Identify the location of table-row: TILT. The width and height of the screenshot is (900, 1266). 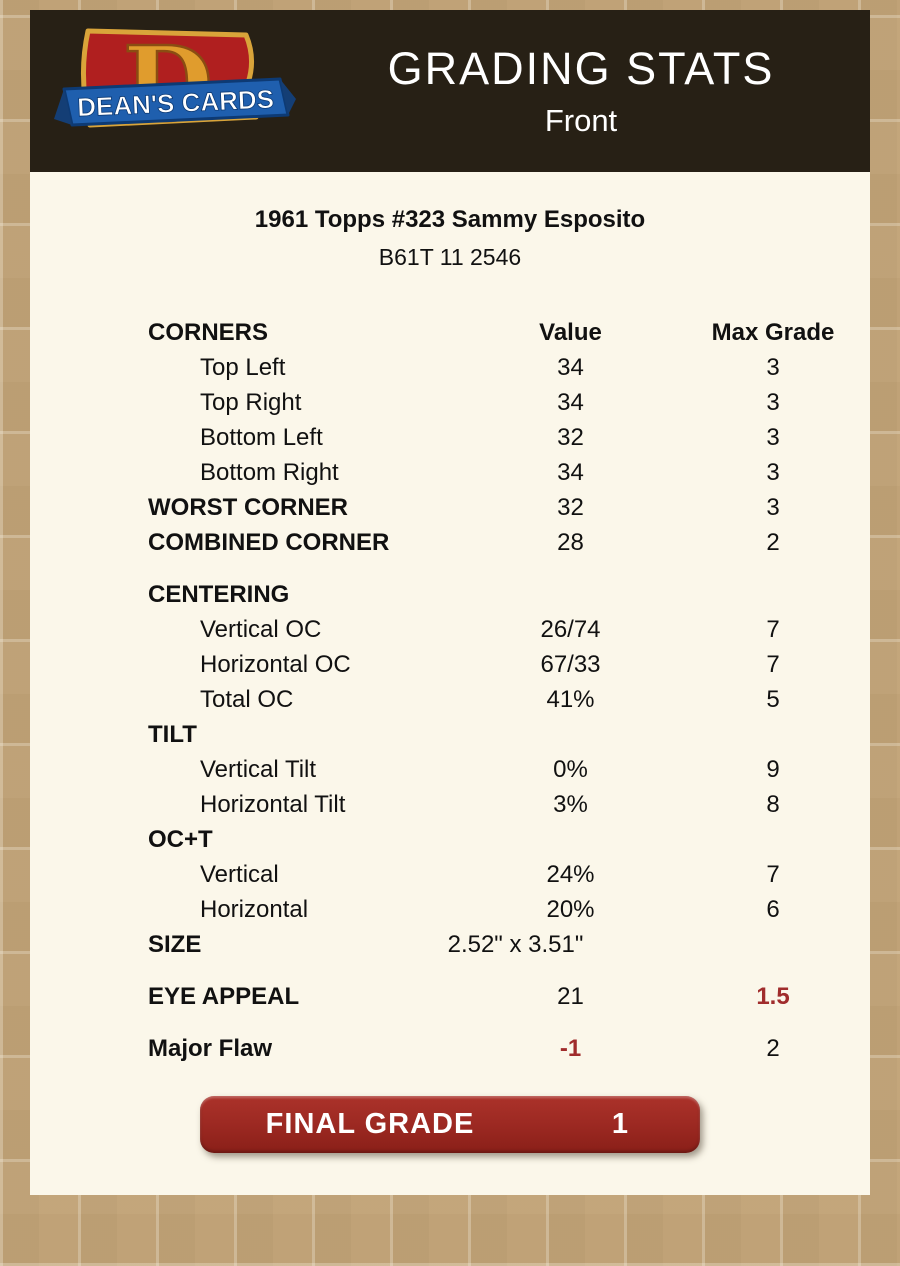
(450, 734).